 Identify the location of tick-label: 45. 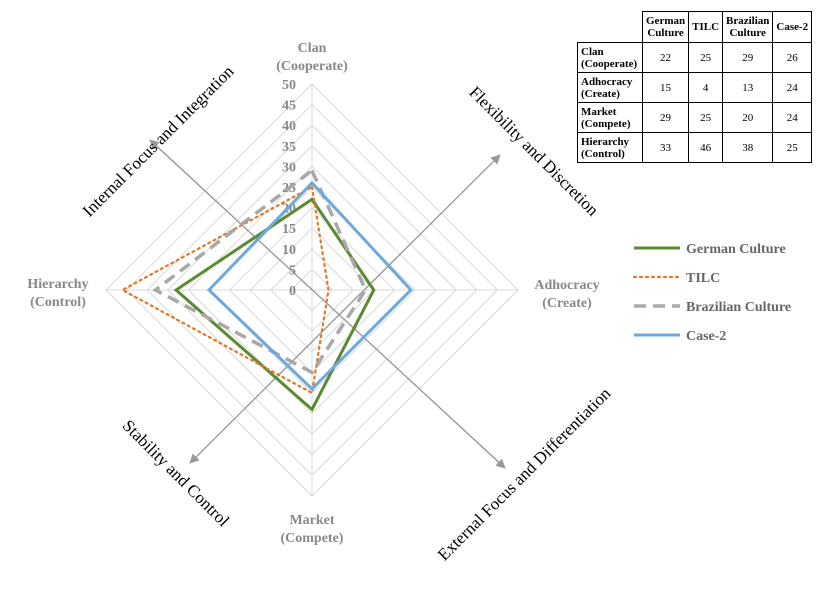
(289, 106).